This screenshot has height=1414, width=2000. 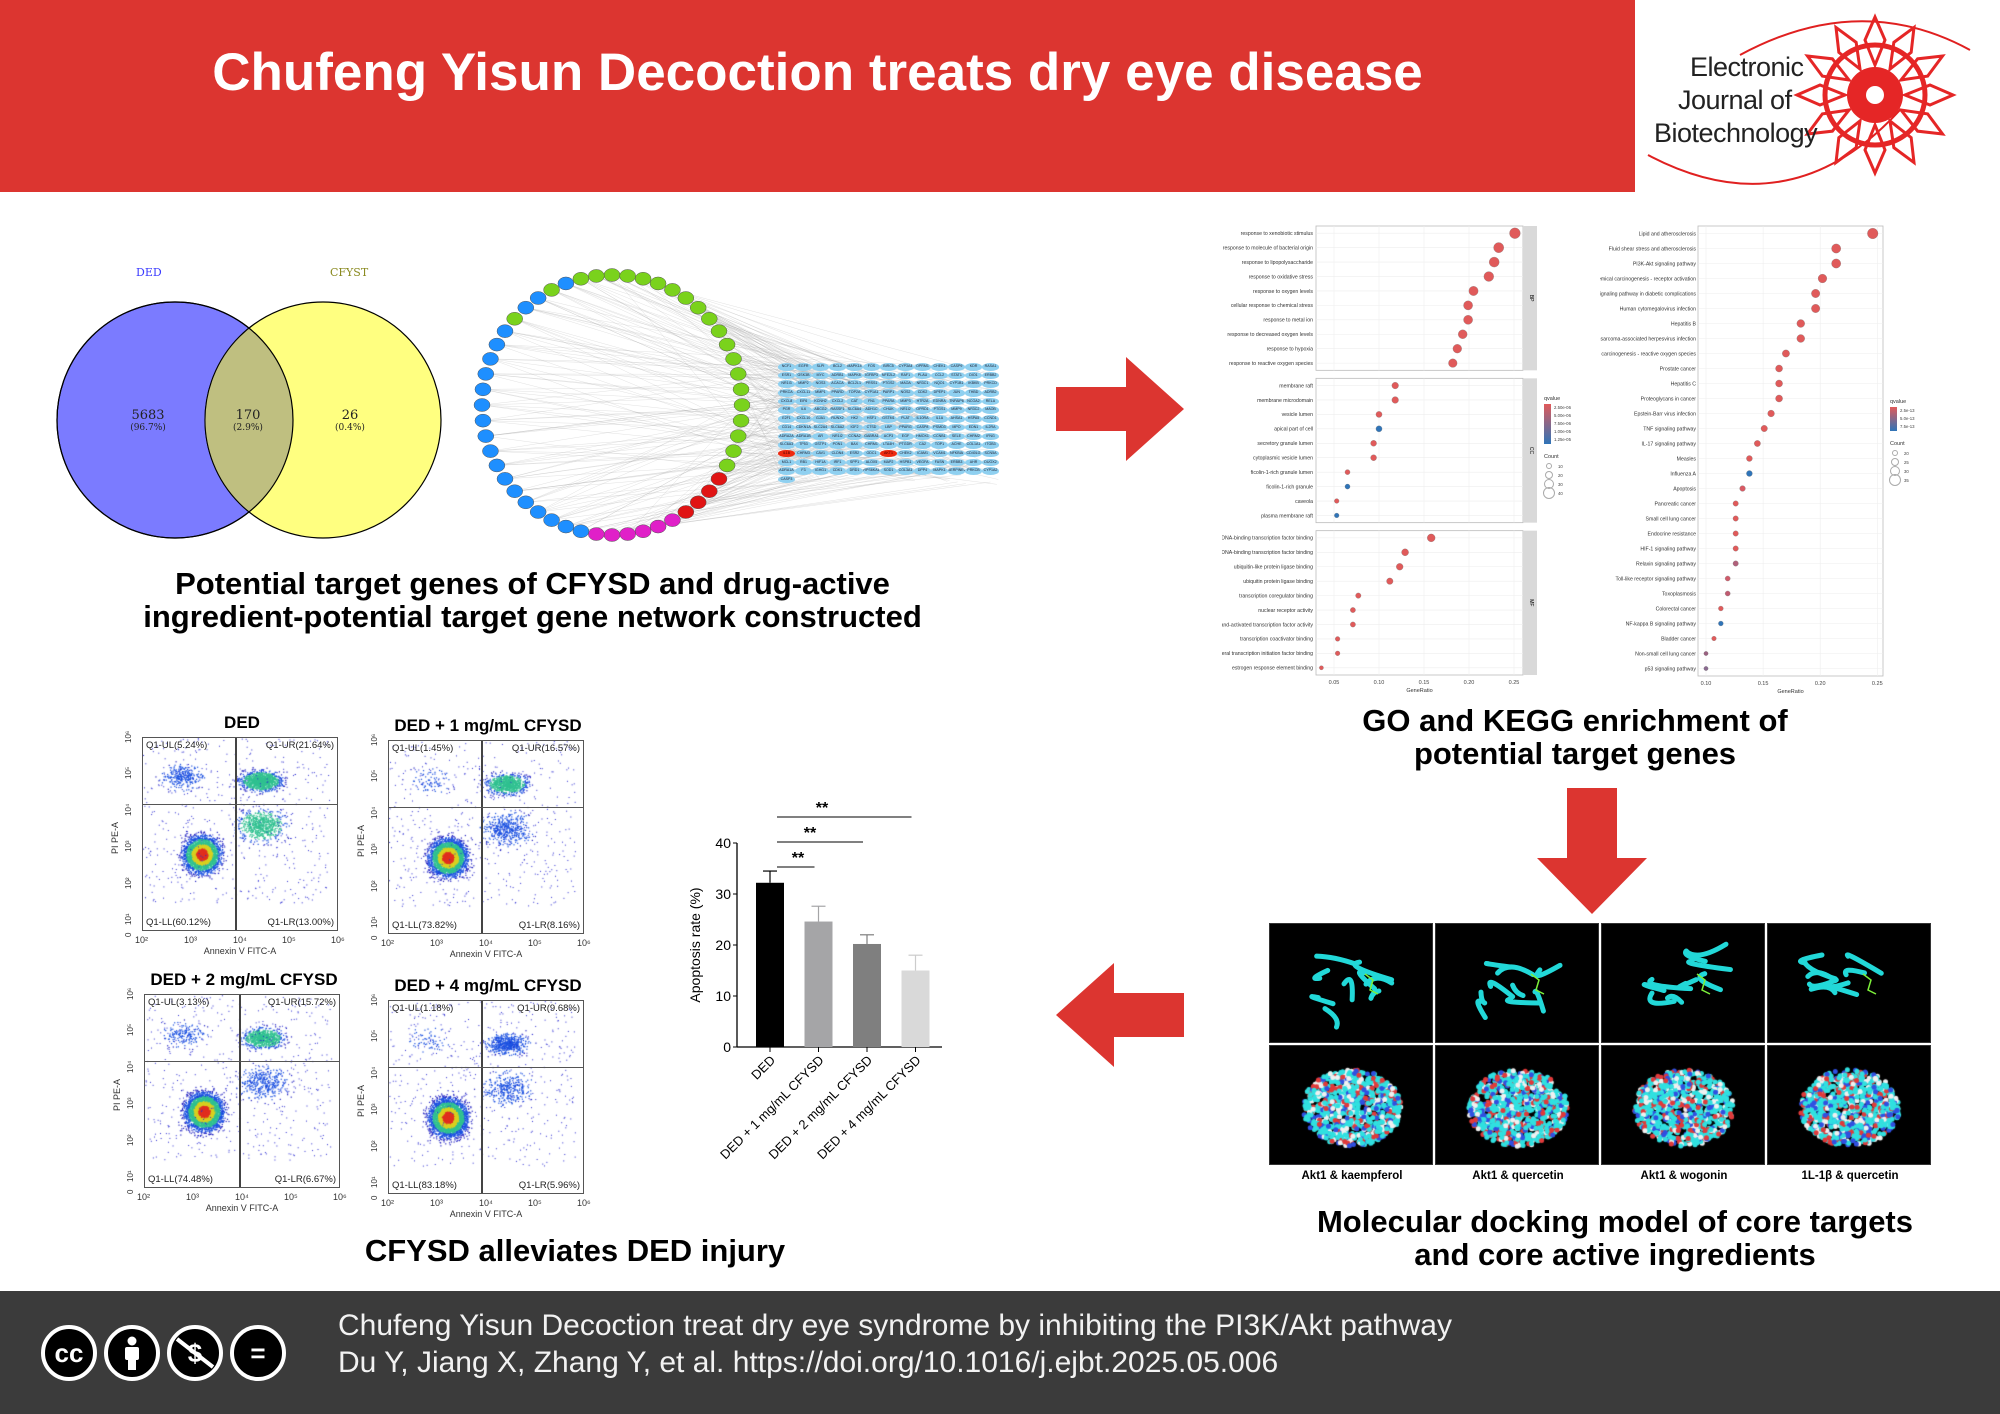 I want to click on quadrant-lr-label: Q1-LR(5.96%), so click(x=549, y=1185).